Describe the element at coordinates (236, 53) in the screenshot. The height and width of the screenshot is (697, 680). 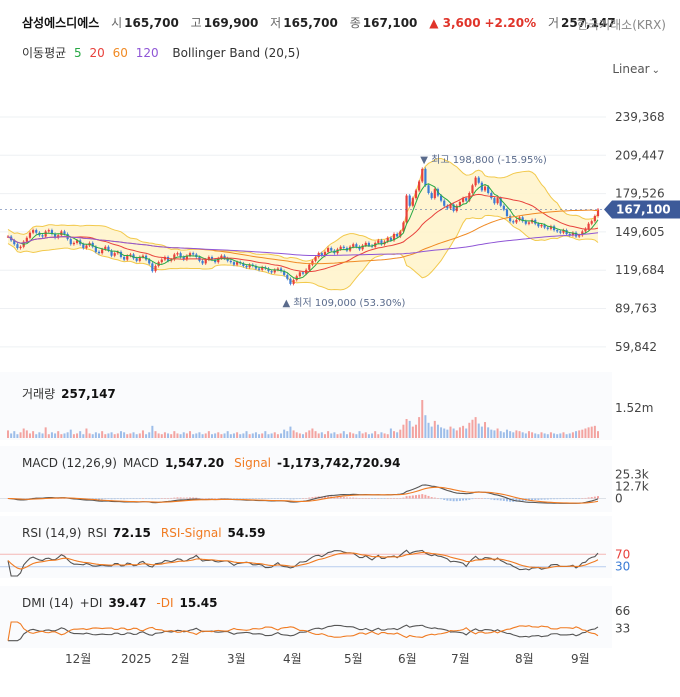
I see `bollinger-label: Bollinger Band (20,5)` at that location.